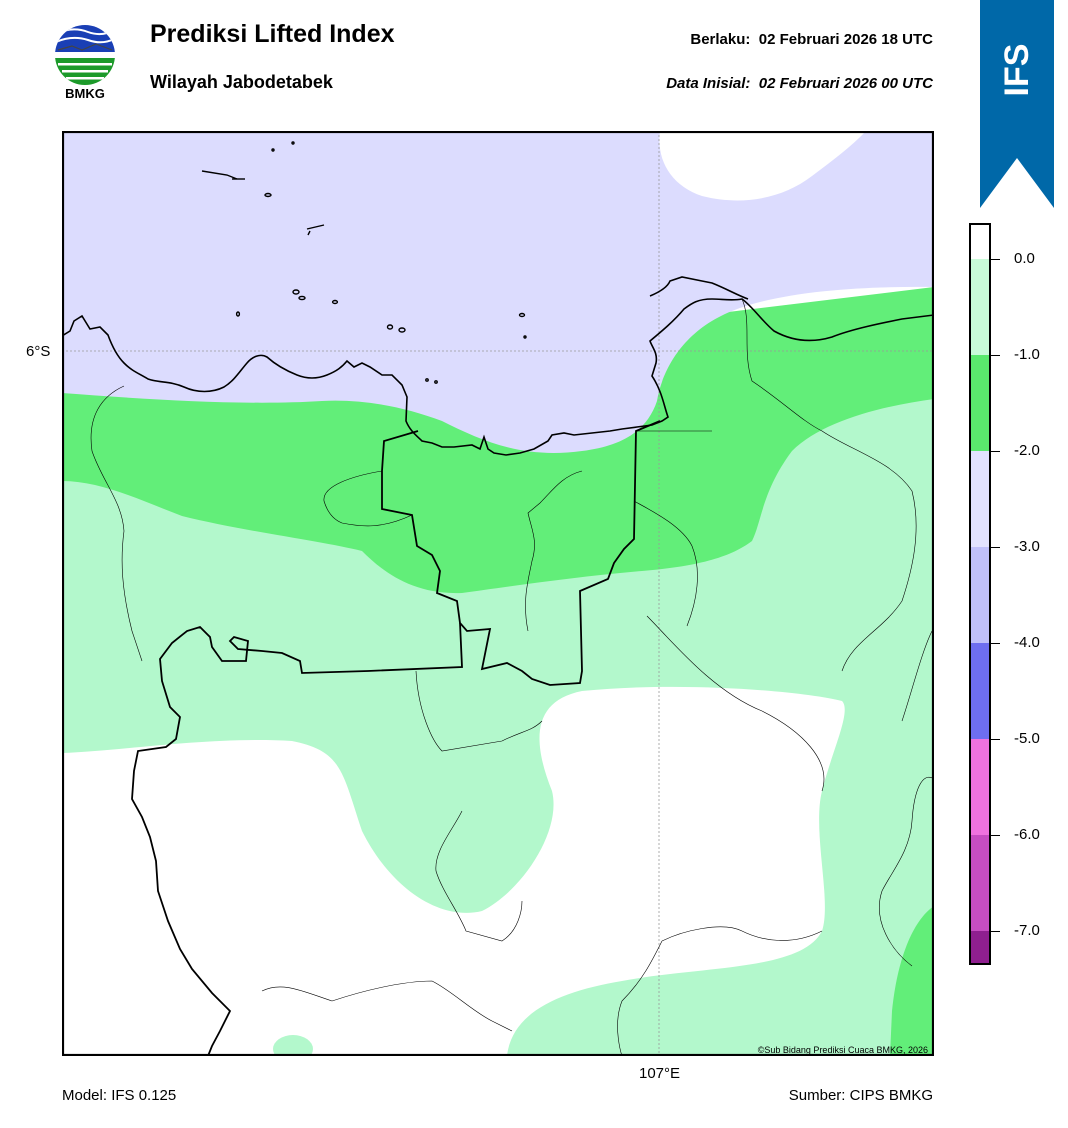 The height and width of the screenshot is (1128, 1068). What do you see at coordinates (85, 62) in the screenshot?
I see `bmkg-logo-icon` at bounding box center [85, 62].